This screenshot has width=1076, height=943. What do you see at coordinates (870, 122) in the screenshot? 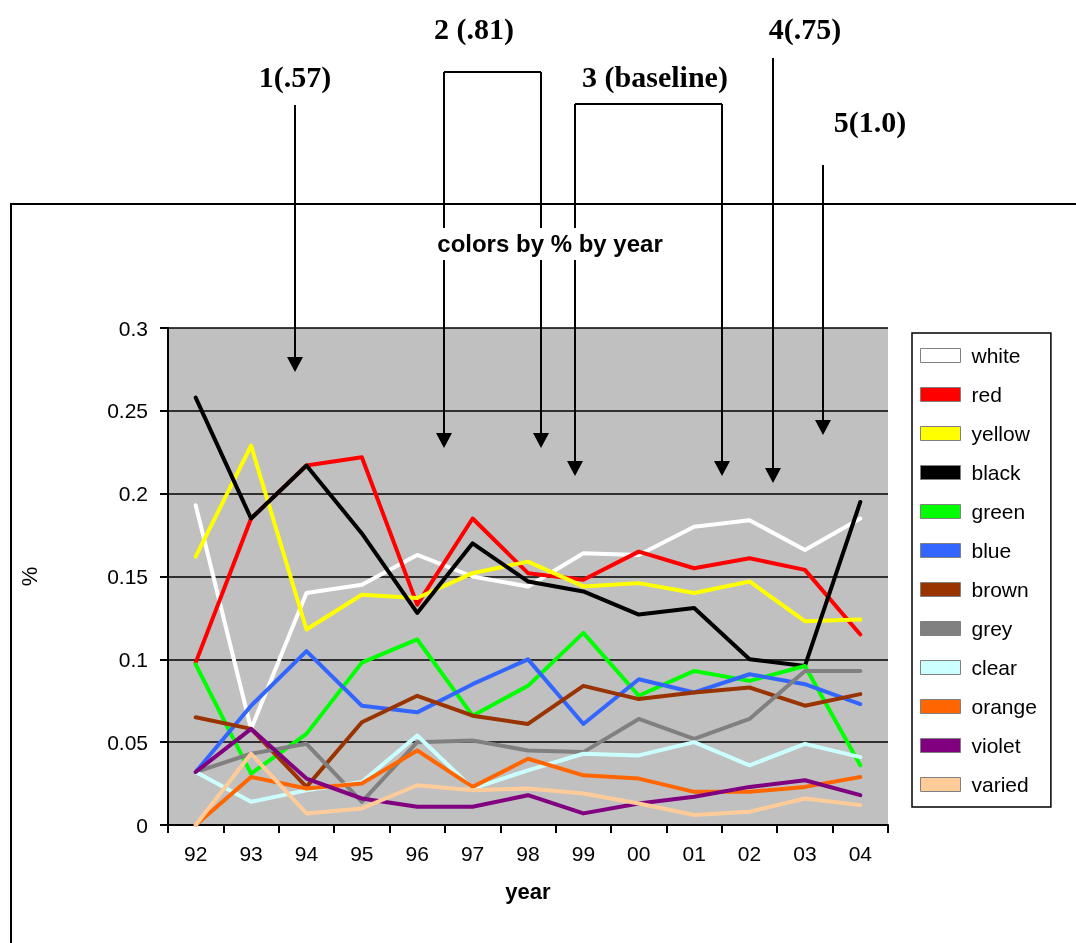
I see `text: 5(1.0)` at bounding box center [870, 122].